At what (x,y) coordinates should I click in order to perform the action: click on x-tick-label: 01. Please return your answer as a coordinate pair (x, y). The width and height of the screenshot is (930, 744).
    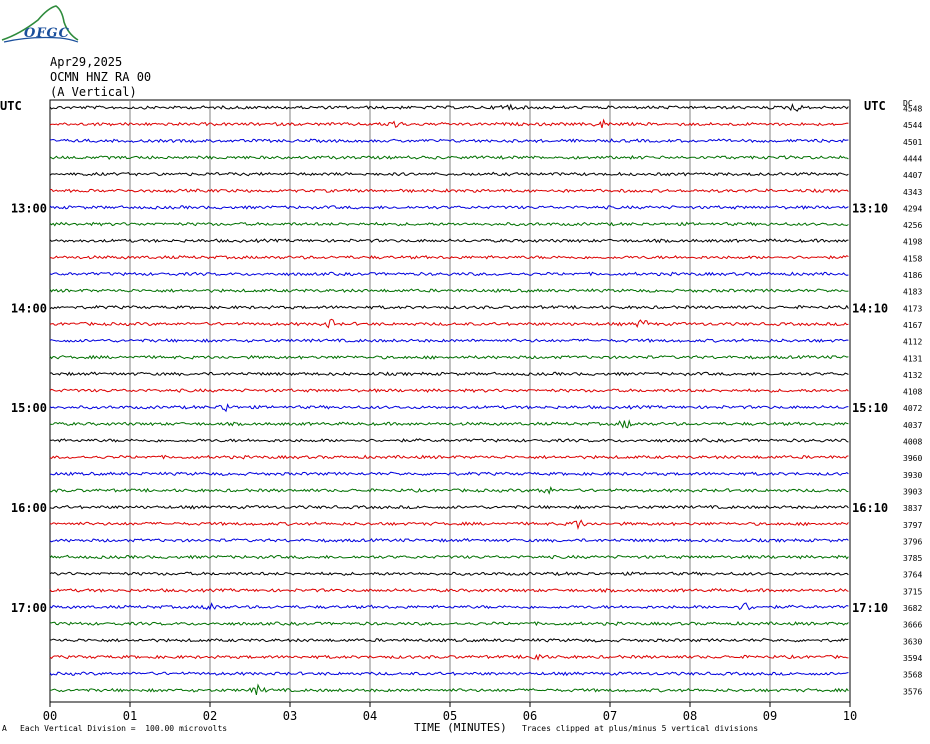
    Looking at the image, I should click on (130, 716).